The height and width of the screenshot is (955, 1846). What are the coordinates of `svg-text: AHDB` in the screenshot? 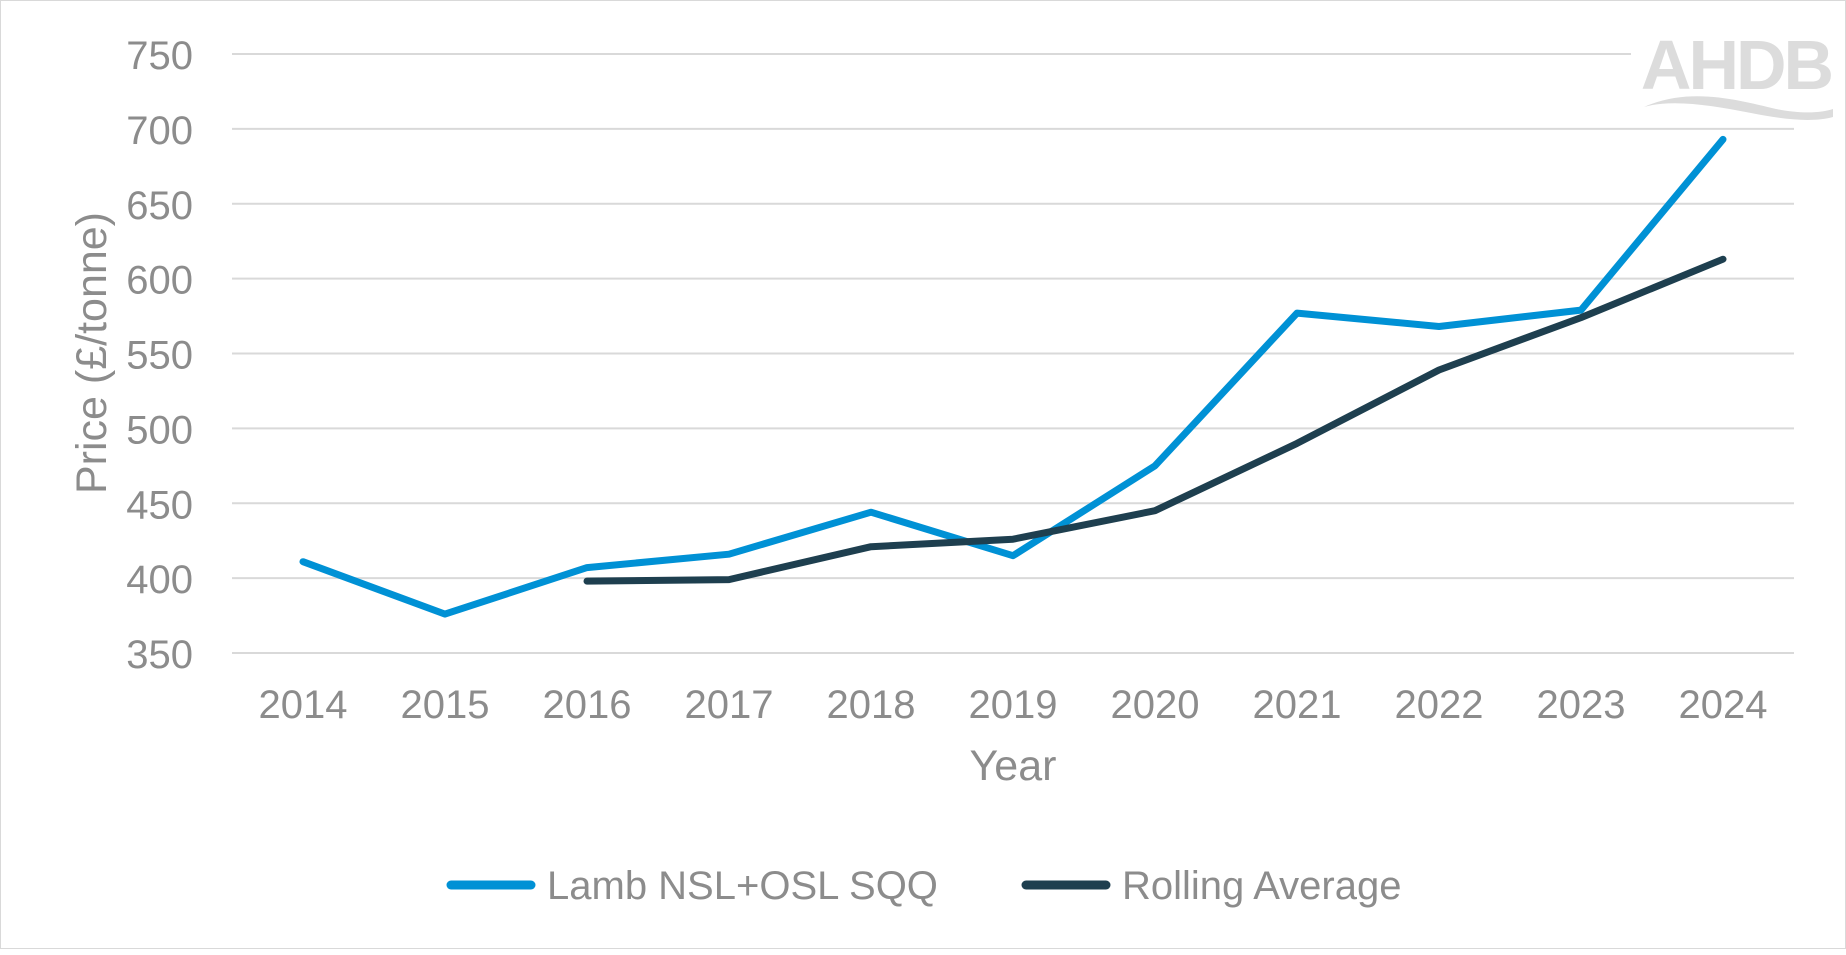 It's located at (1736, 65).